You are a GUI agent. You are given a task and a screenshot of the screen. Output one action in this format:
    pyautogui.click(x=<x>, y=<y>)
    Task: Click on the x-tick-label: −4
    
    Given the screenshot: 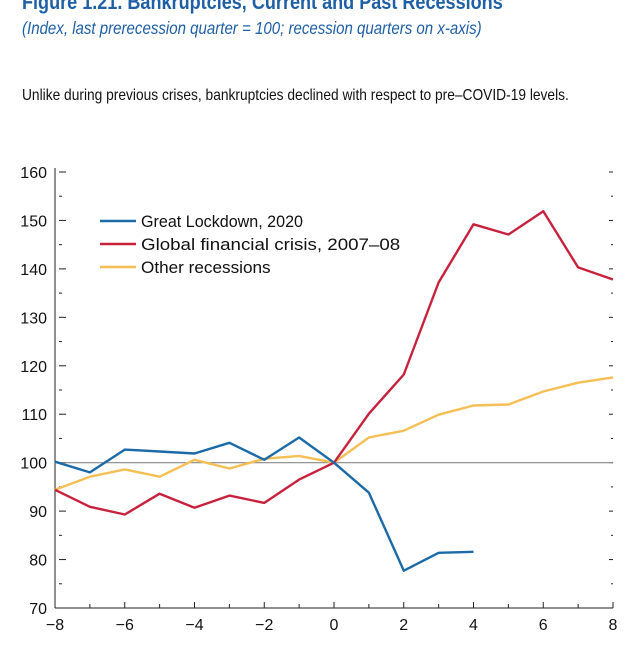 What is the action you would take?
    pyautogui.click(x=194, y=625)
    